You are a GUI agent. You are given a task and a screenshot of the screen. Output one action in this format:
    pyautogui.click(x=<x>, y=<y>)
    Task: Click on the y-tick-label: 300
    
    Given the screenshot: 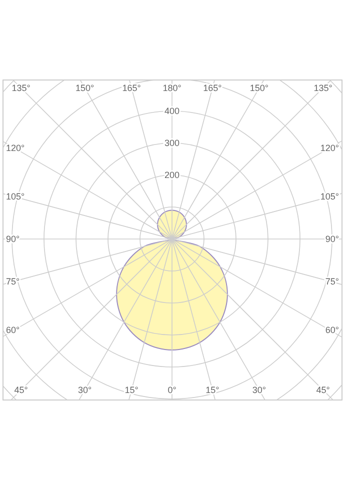 What is the action you would take?
    pyautogui.click(x=172, y=143)
    